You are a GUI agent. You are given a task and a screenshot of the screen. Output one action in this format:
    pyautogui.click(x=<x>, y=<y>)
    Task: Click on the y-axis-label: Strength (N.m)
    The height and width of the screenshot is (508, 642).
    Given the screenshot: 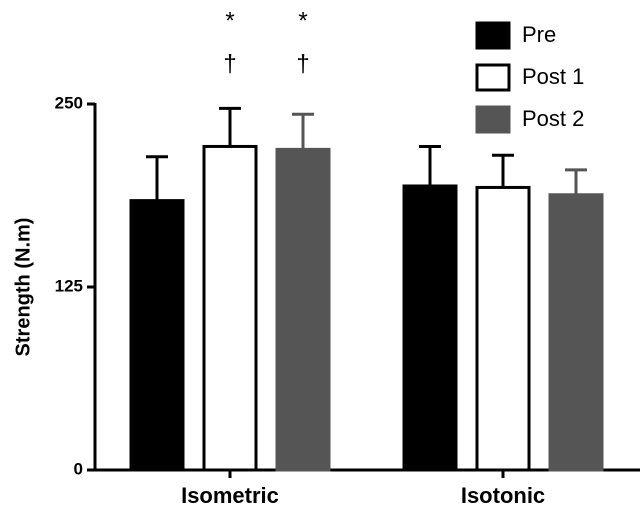 What is the action you would take?
    pyautogui.click(x=23, y=287)
    